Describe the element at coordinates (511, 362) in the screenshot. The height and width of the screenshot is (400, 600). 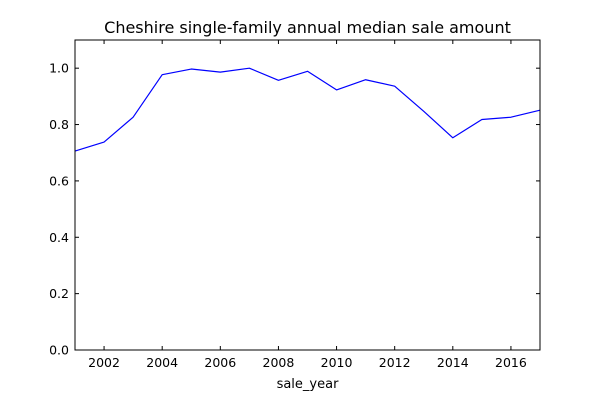
I see `x-tick-label: 2016` at that location.